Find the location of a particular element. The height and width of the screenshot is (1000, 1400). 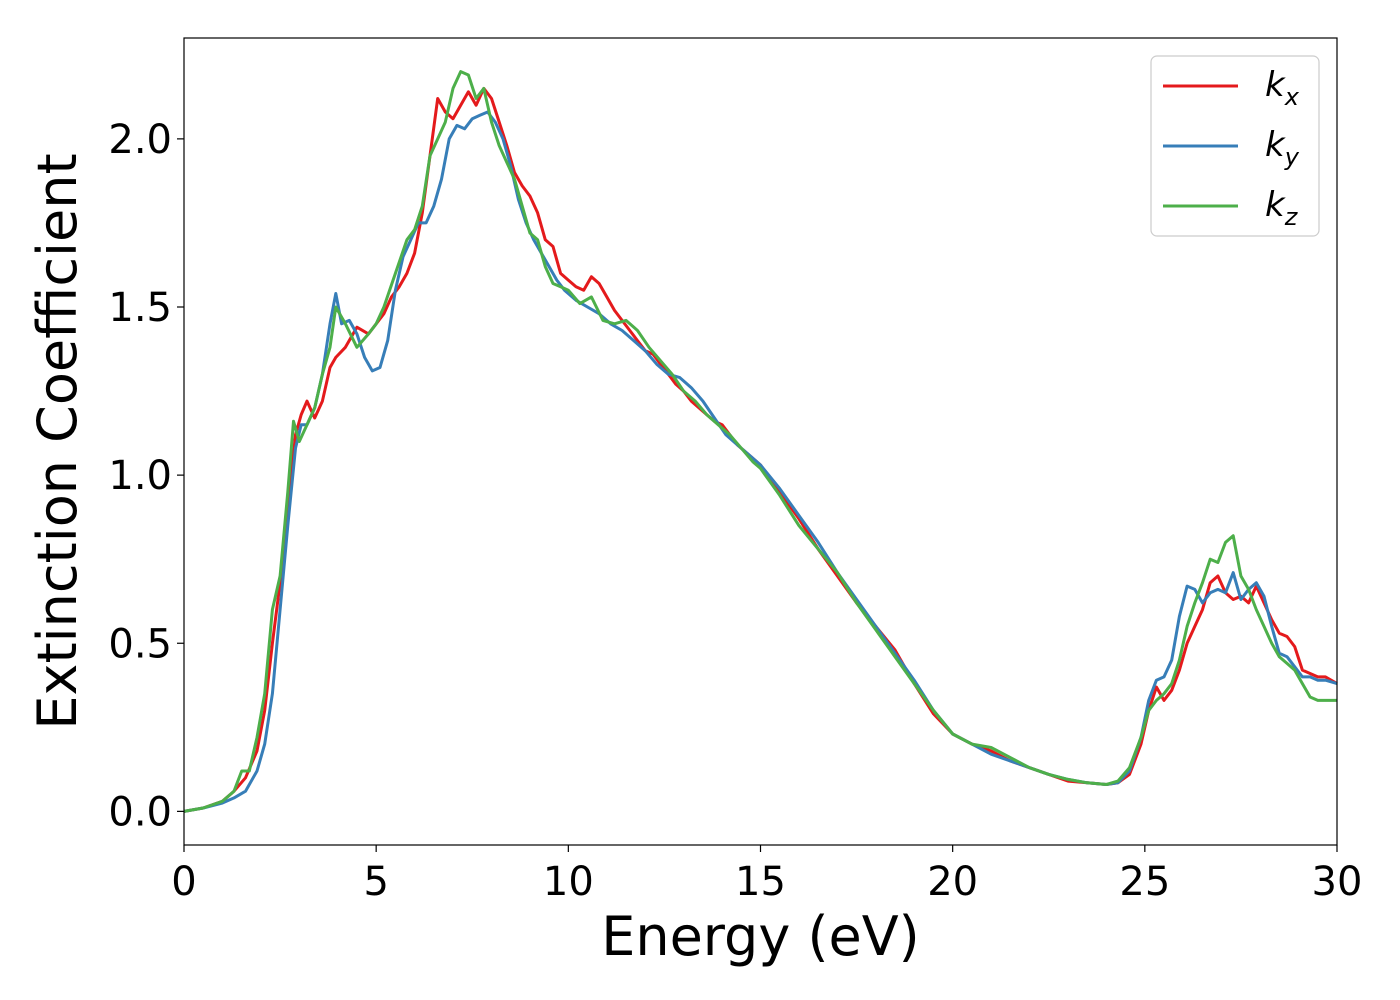

x-tick-label: 0 is located at coordinates (183, 882).